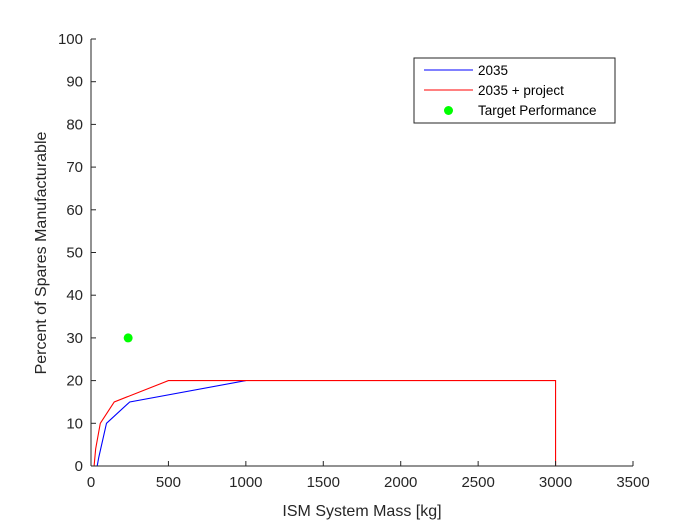  Describe the element at coordinates (74, 167) in the screenshot. I see `y-tick-label-7: 70` at that location.